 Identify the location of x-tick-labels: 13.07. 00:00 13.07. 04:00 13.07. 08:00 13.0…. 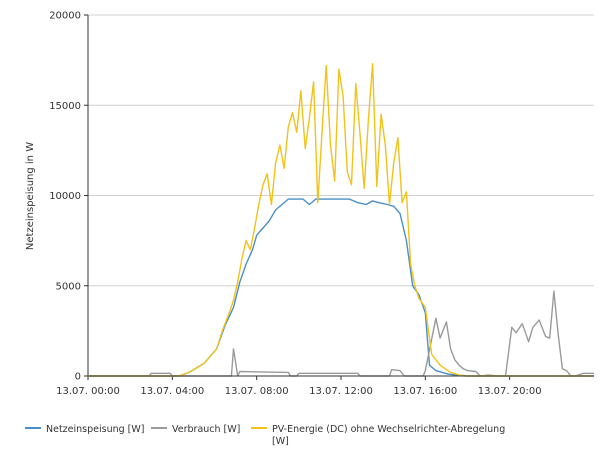
(299, 386).